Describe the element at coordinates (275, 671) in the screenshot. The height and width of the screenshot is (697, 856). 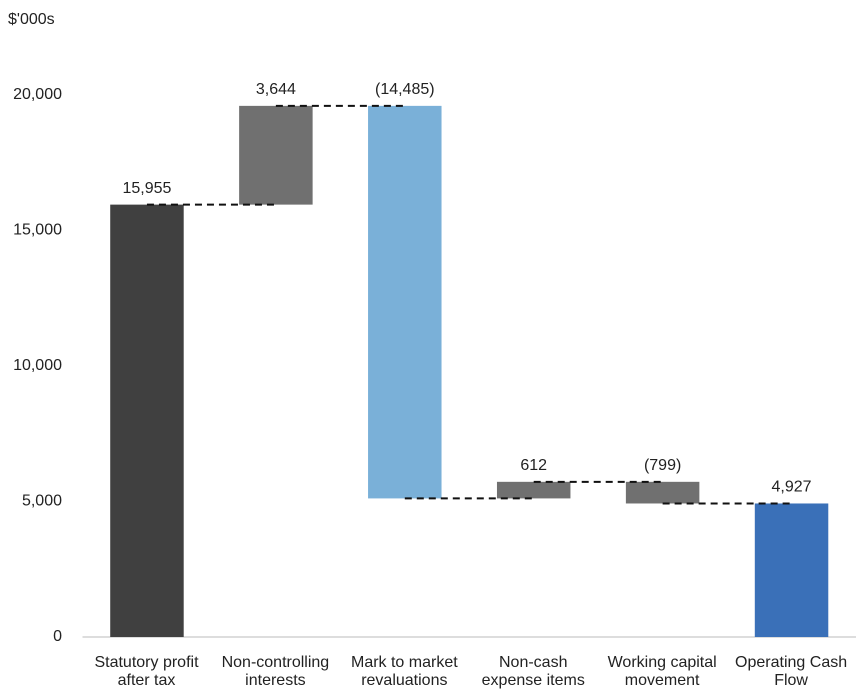
I see `x-tick-label: Non-controlling interests` at that location.